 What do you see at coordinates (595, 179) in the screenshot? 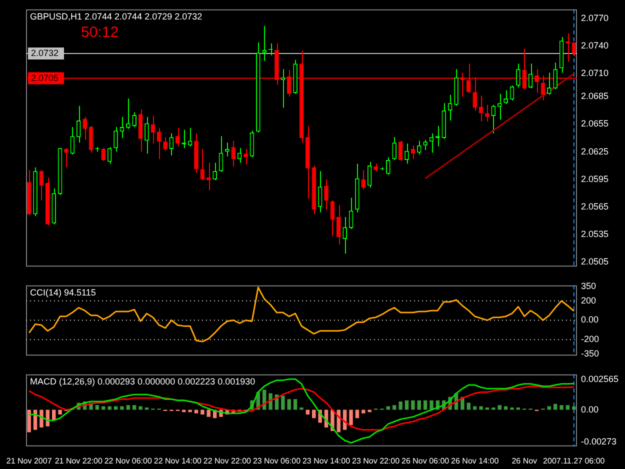
I see `y-tick-label: 2.0595` at bounding box center [595, 179].